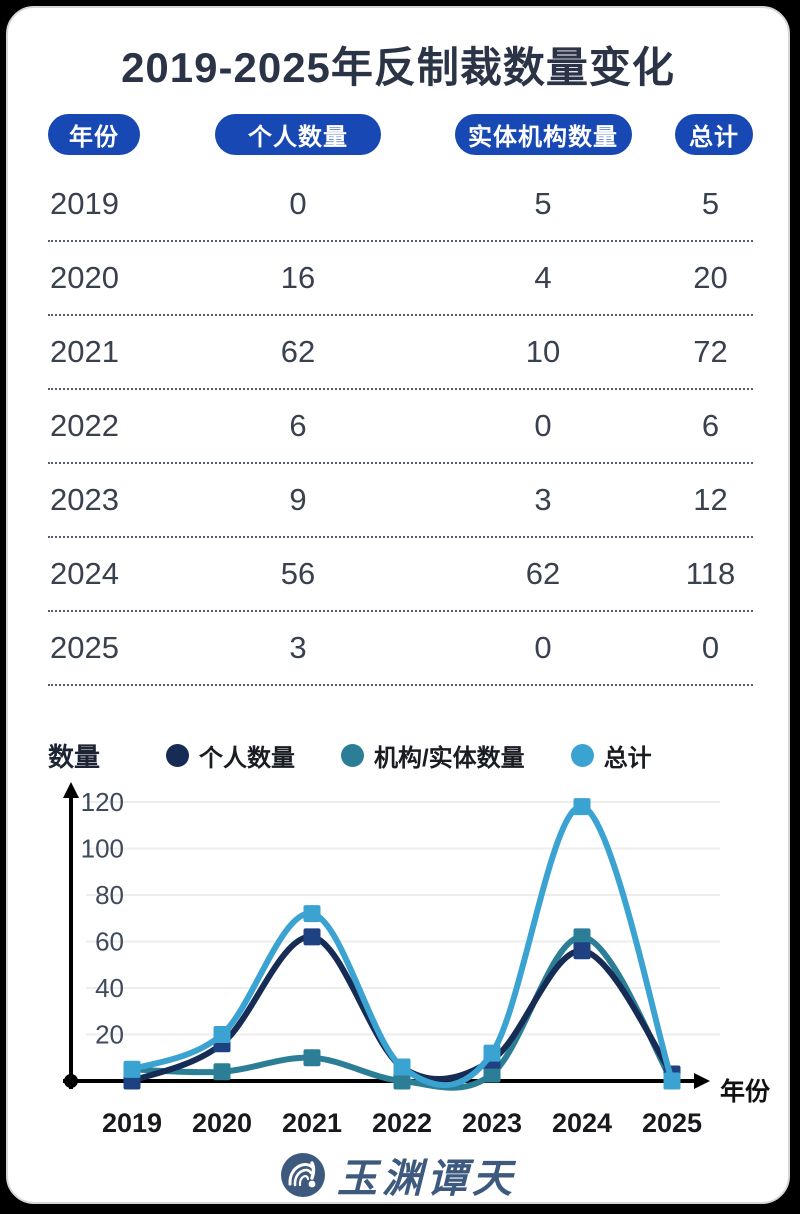  Describe the element at coordinates (71, 790) in the screenshot. I see `y-axis-arrow-icon` at that location.